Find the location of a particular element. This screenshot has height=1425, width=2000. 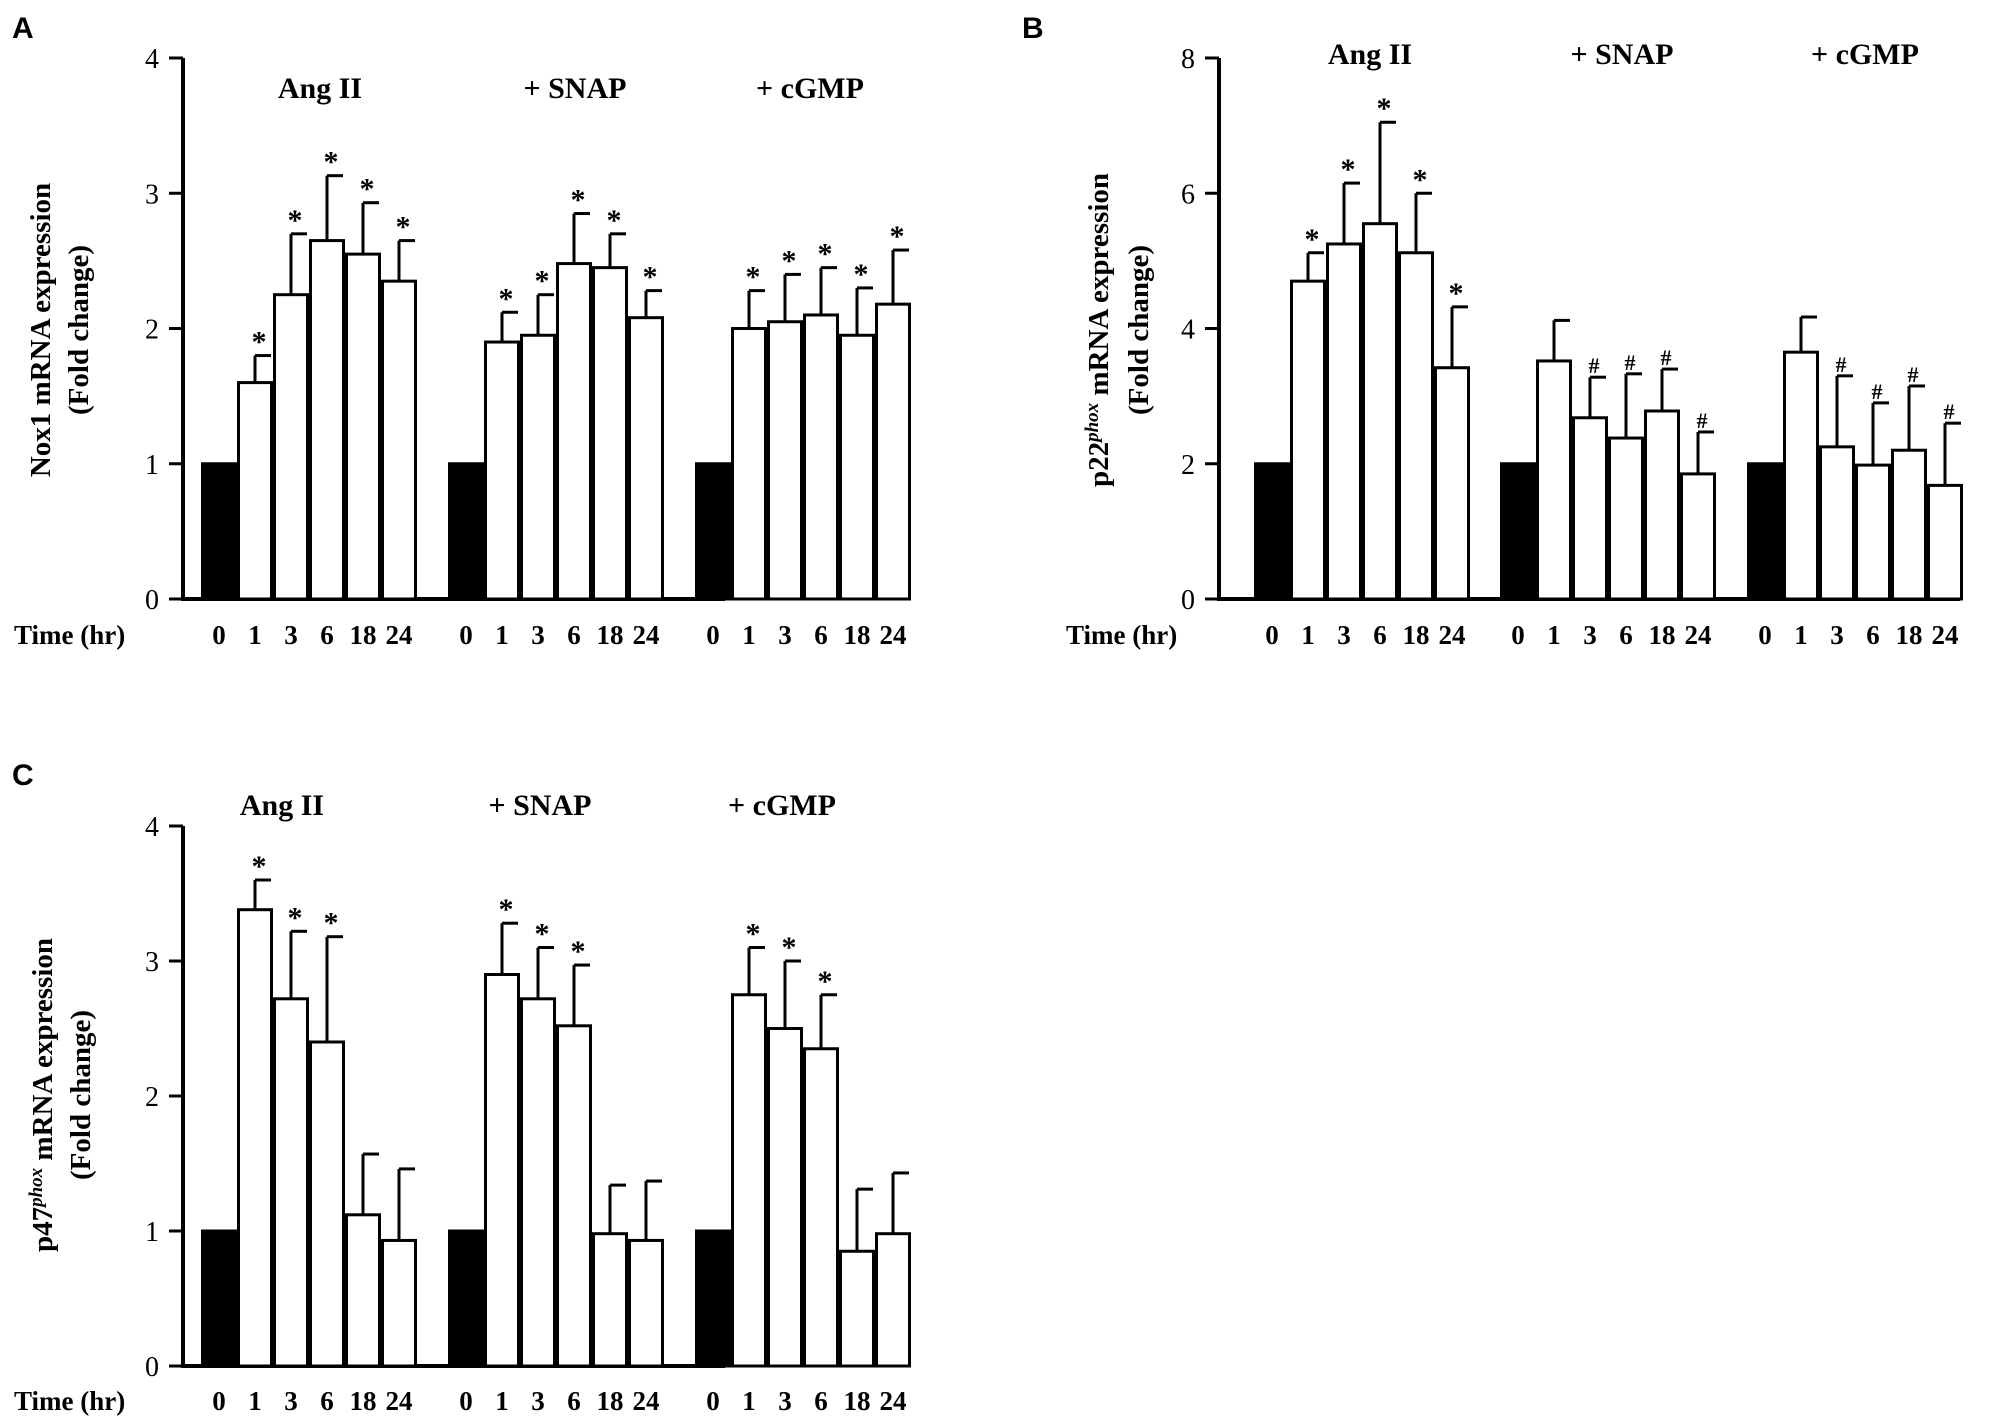

y-axis-label-line1: p22phox mRNA expression is located at coordinates (1098, 330).